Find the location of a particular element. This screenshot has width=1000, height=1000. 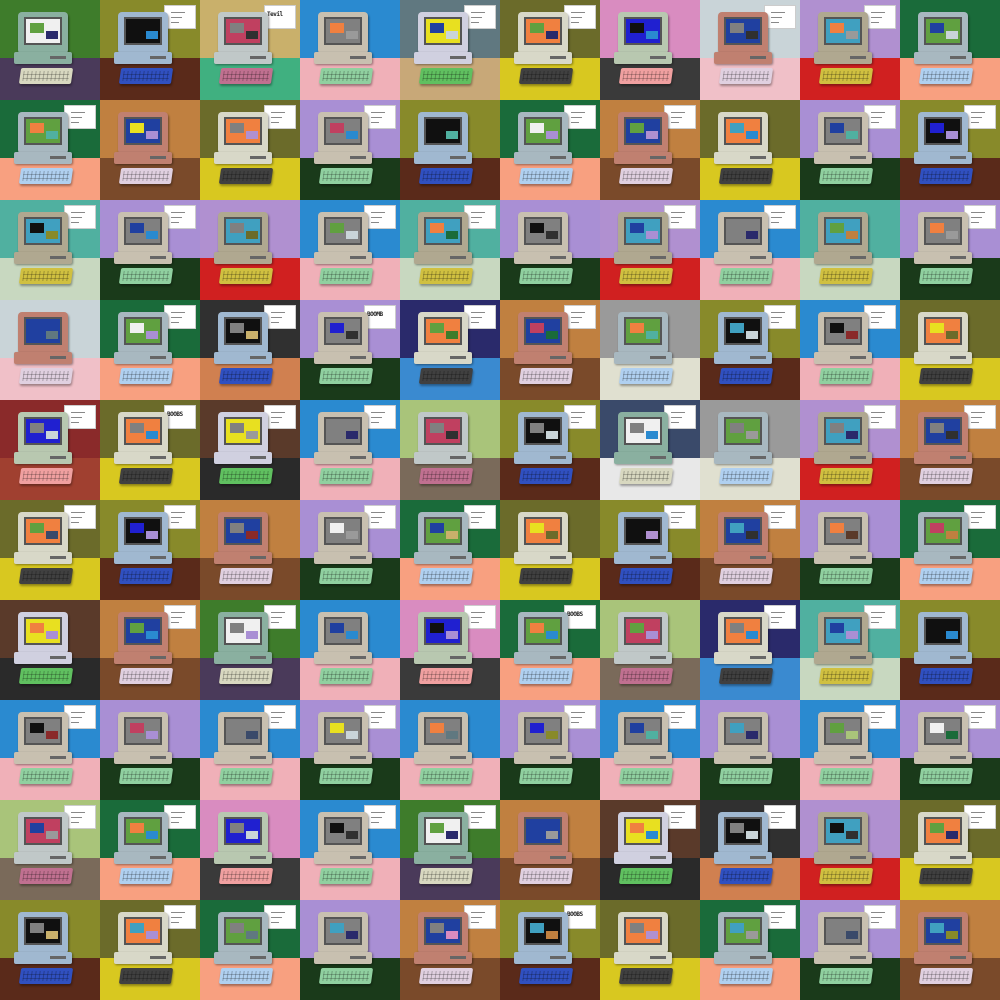

computer-tile: Tevil is located at coordinates (250, 50).